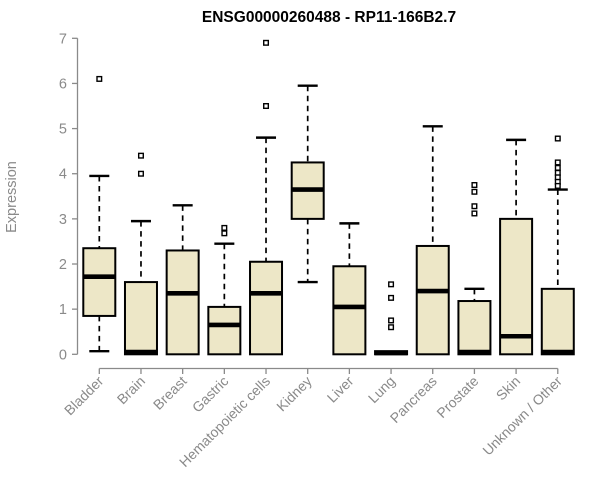 This screenshot has width=600, height=500. I want to click on box-hematopoietic-cells, so click(266, 197).